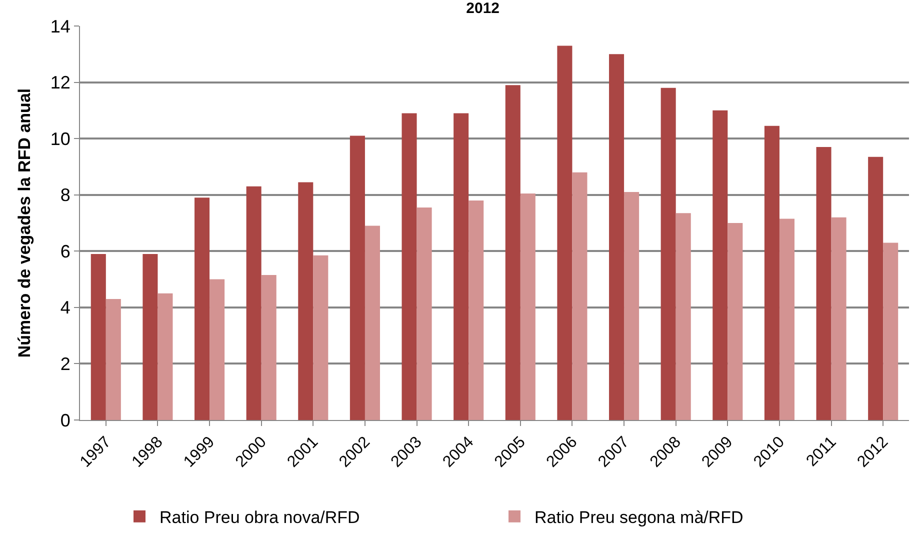 The width and height of the screenshot is (911, 537). Describe the element at coordinates (483, 9) in the screenshot. I see `chart-title: 2012` at that location.